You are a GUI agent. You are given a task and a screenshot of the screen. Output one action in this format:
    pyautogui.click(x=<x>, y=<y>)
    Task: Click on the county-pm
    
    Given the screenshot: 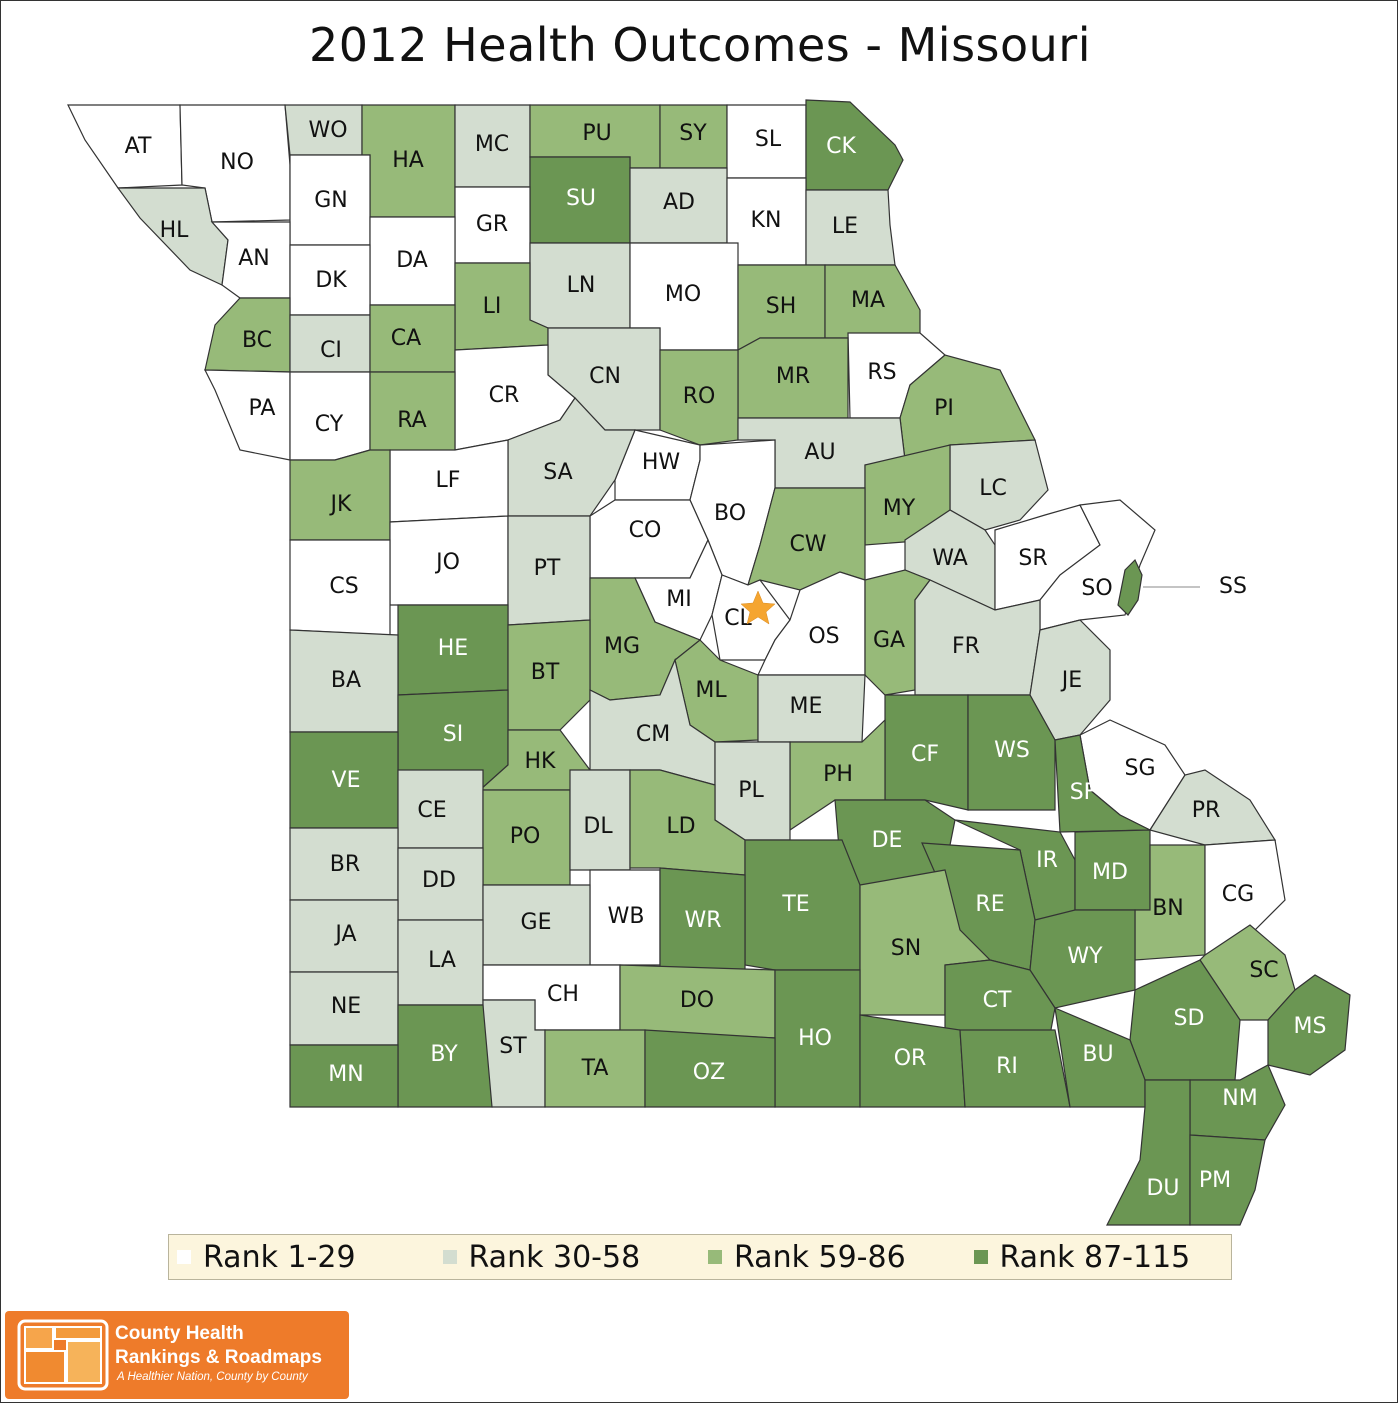 What is the action you would take?
    pyautogui.click(x=1227, y=1180)
    